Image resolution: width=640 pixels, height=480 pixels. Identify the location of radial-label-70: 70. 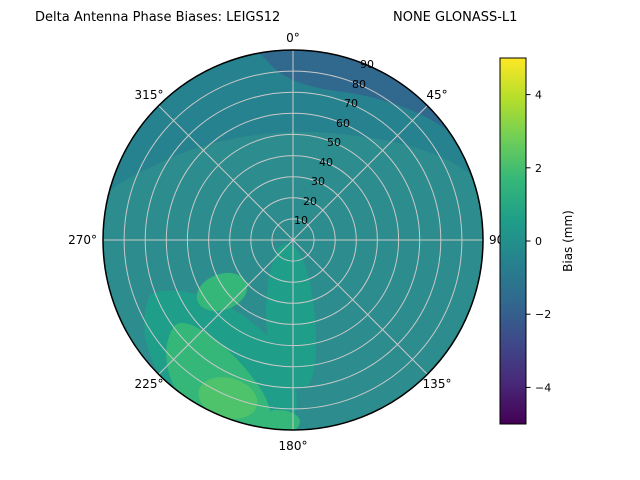
(351, 103).